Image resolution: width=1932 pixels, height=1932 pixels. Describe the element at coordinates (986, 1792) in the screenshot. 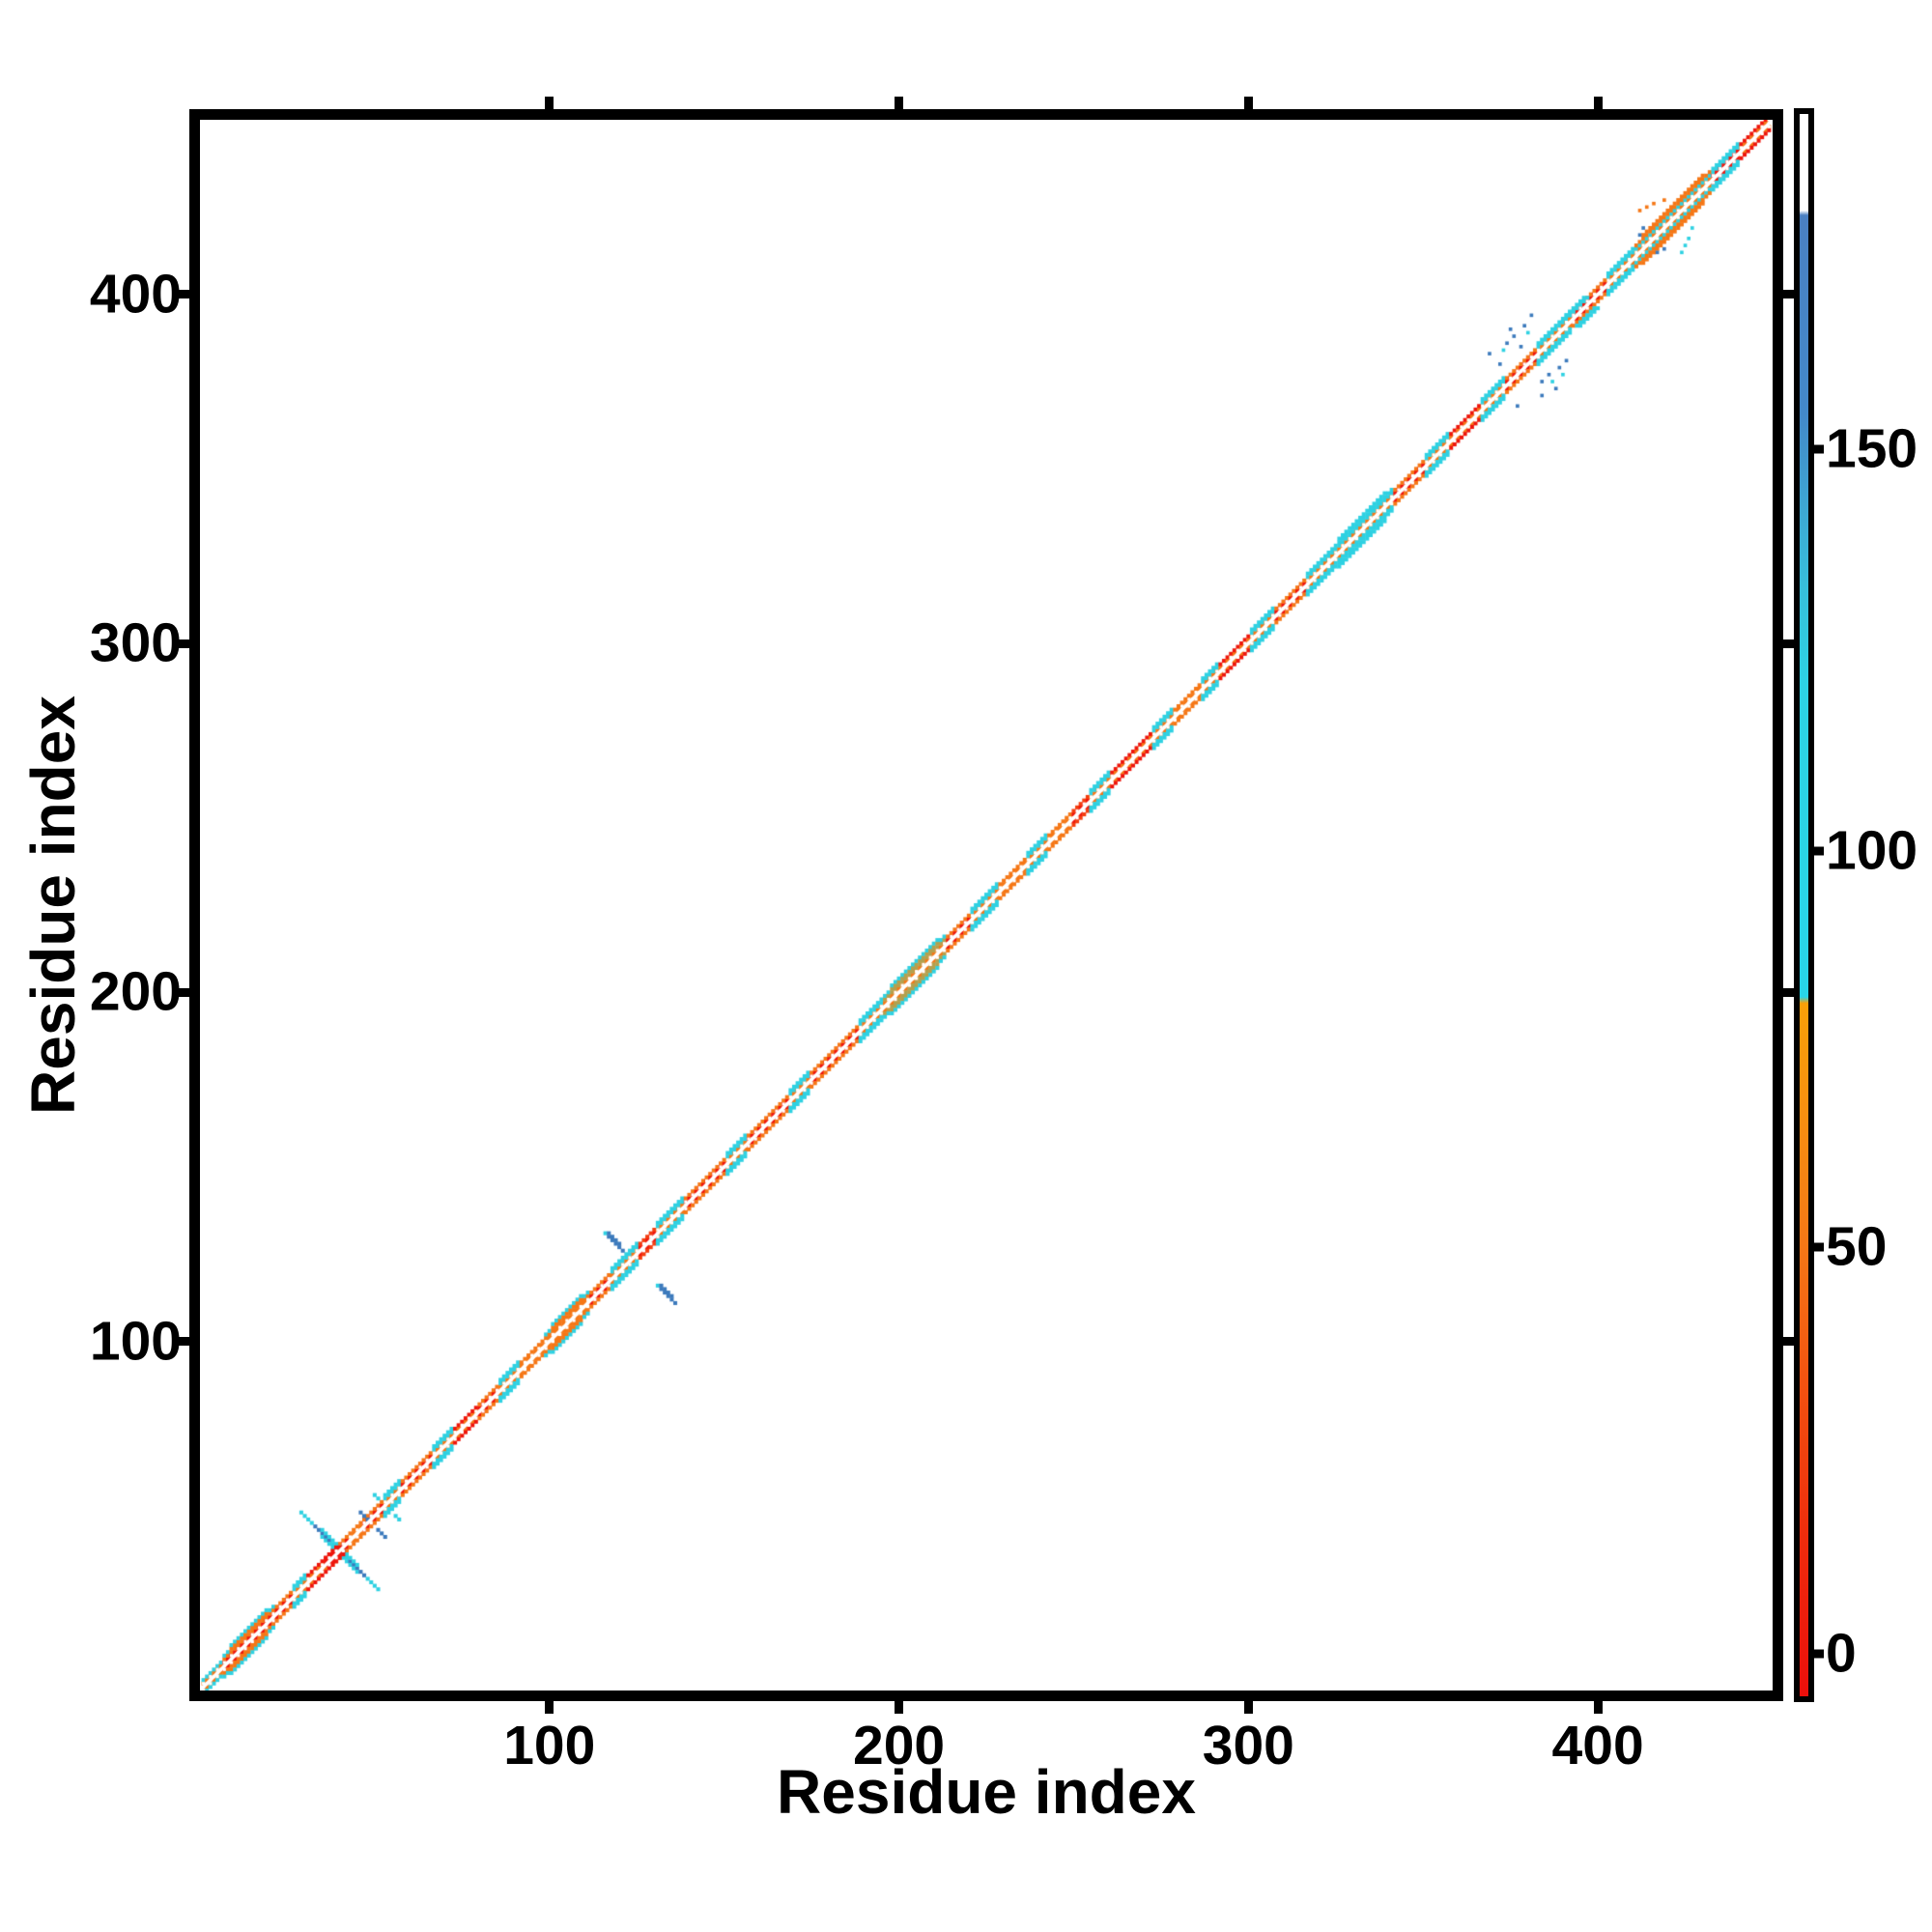

I see `x-axis-label: Residue index` at that location.